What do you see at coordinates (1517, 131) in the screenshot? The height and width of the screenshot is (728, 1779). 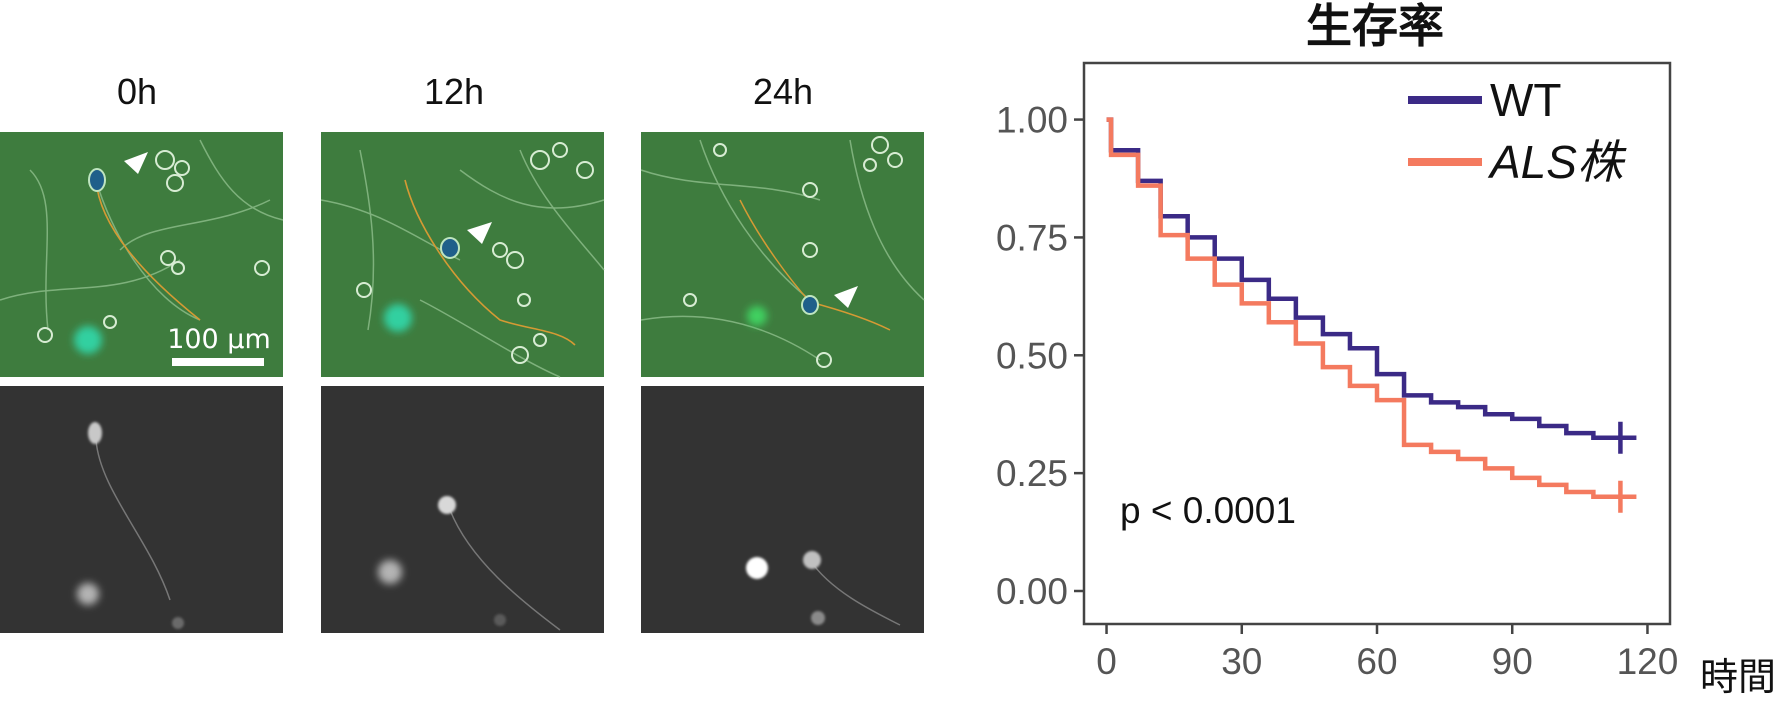 I see `legend: WT ALS株` at bounding box center [1517, 131].